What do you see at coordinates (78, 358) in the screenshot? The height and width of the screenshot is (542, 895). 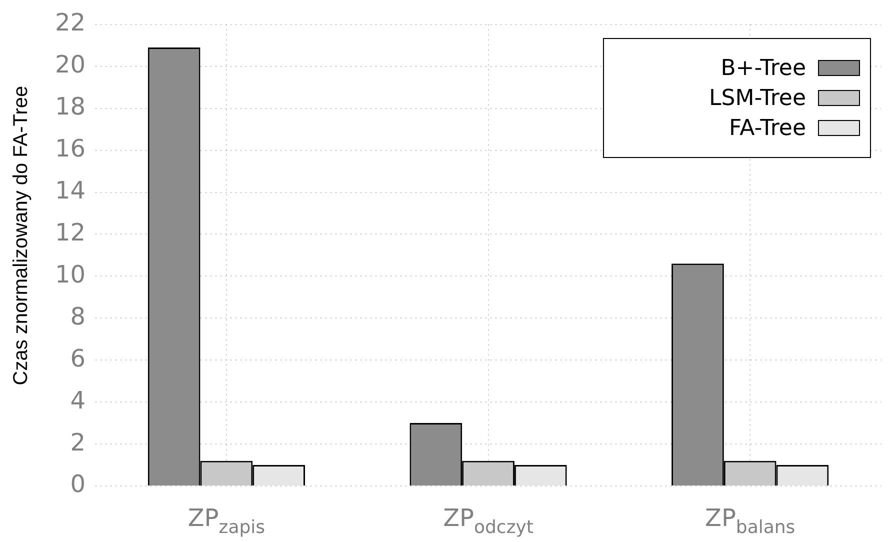 I see `y-tick-label: 6` at bounding box center [78, 358].